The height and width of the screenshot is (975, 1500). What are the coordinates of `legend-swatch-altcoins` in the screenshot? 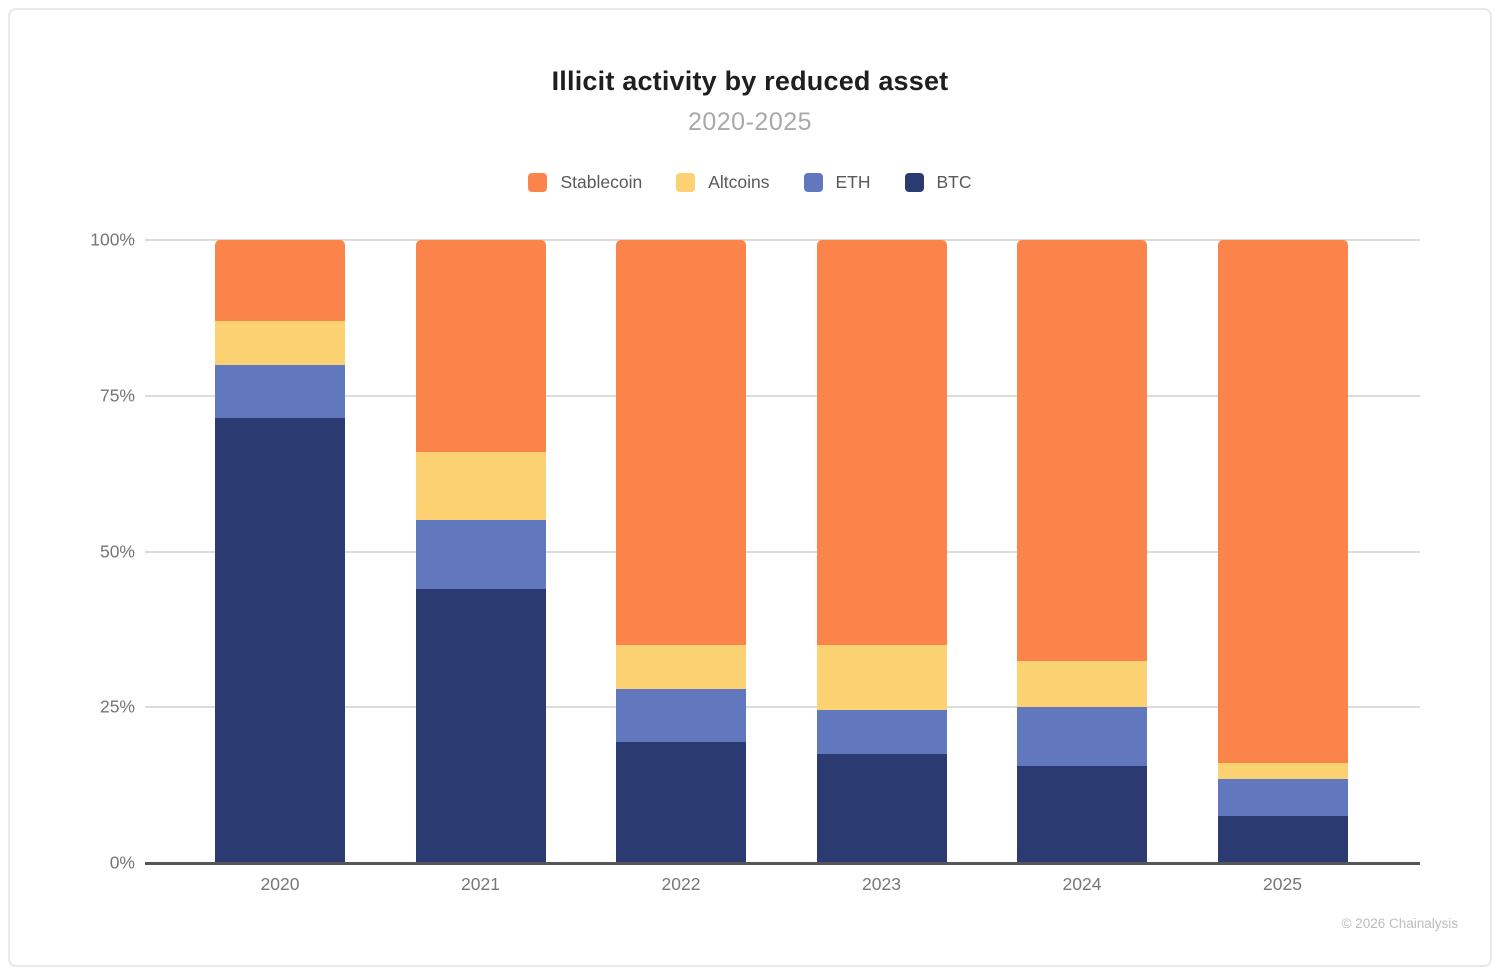 It's located at (686, 182).